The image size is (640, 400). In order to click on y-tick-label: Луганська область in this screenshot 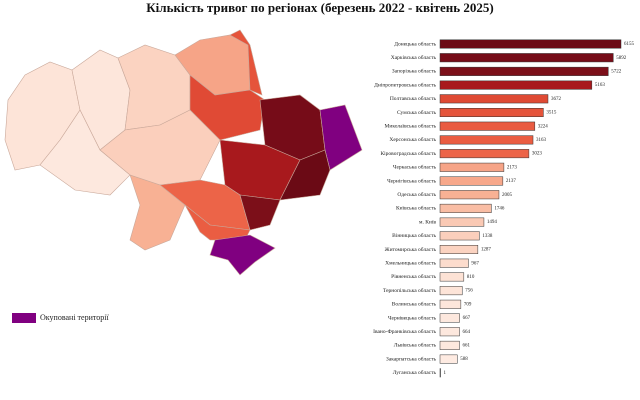, I will do `click(415, 372)`.